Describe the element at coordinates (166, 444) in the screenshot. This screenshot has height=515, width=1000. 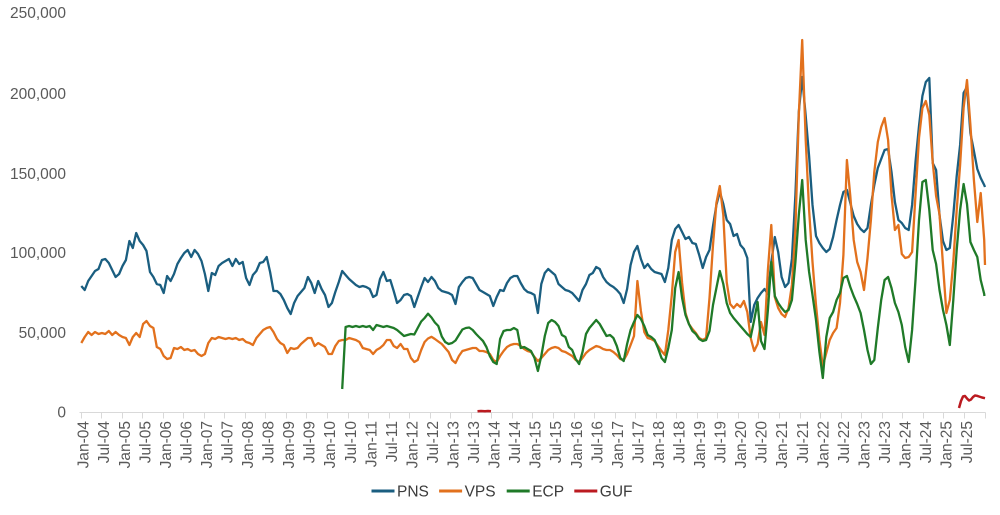
I see `svg-text: Jan-06` at that location.